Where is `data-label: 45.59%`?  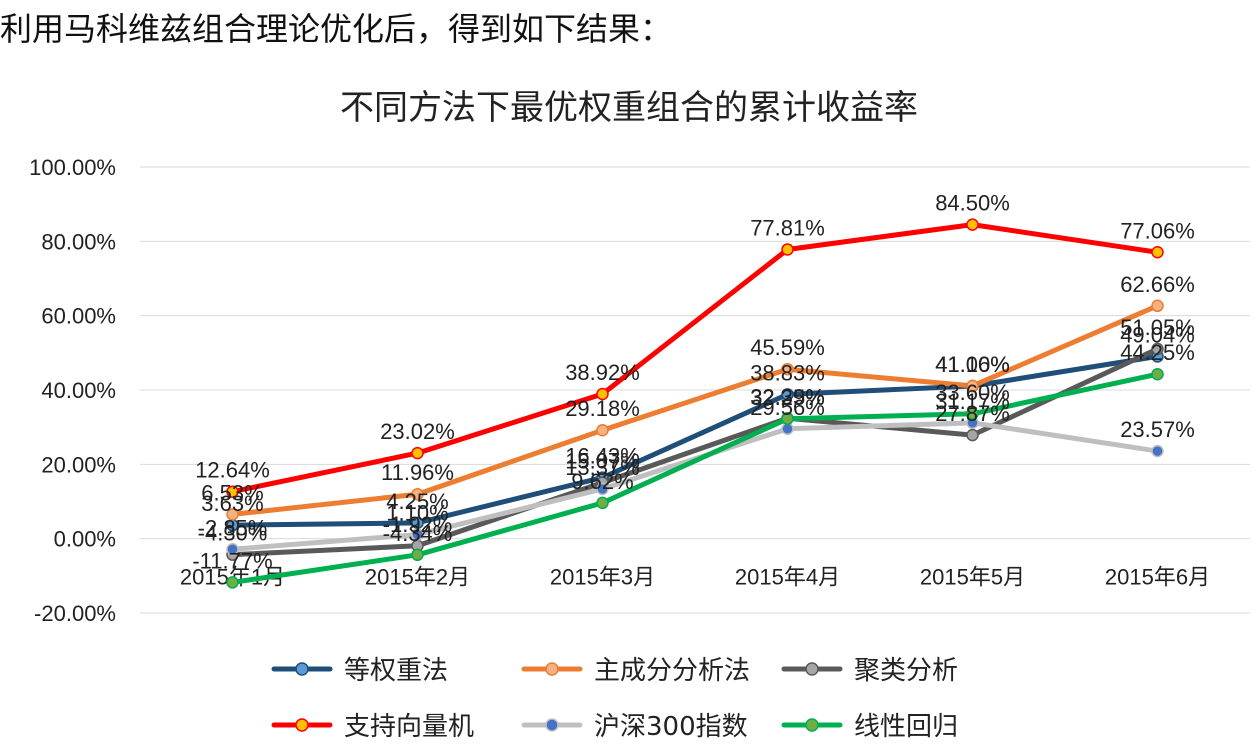
data-label: 45.59% is located at coordinates (787, 347).